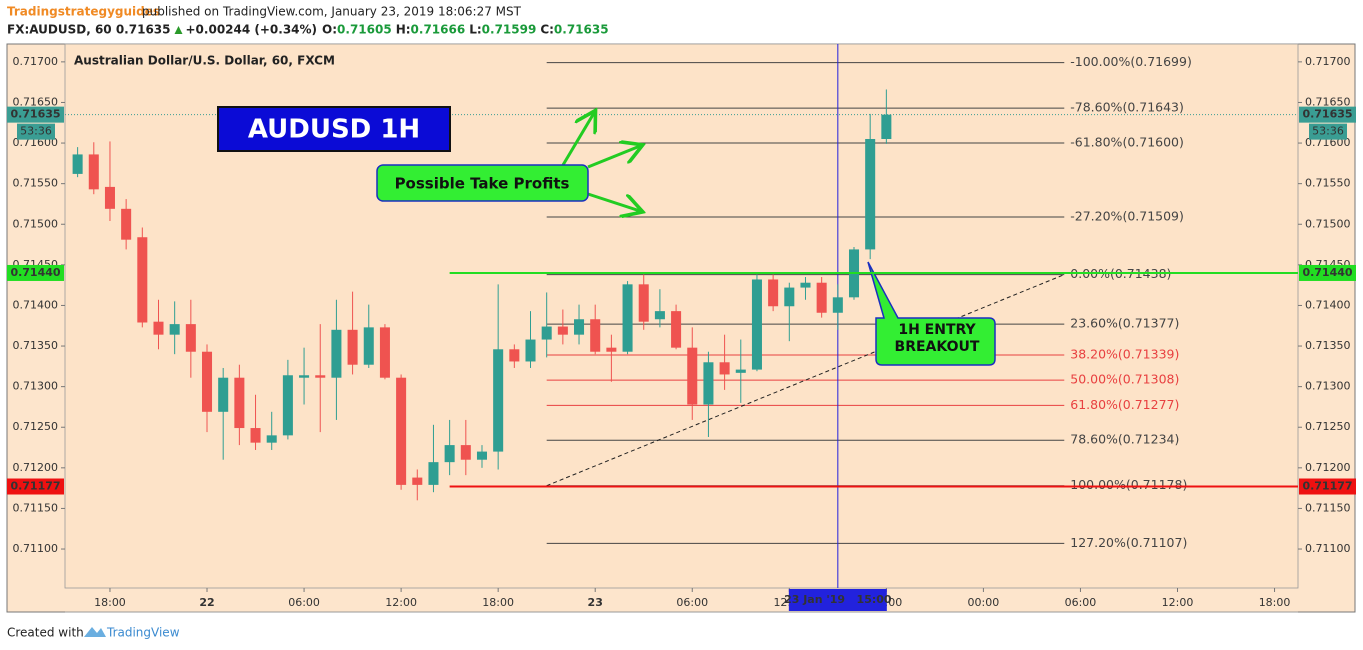 This screenshot has width=1363, height=650. Describe the element at coordinates (1328, 507) in the screenshot. I see `y-tick-label: 0.71150` at that location.